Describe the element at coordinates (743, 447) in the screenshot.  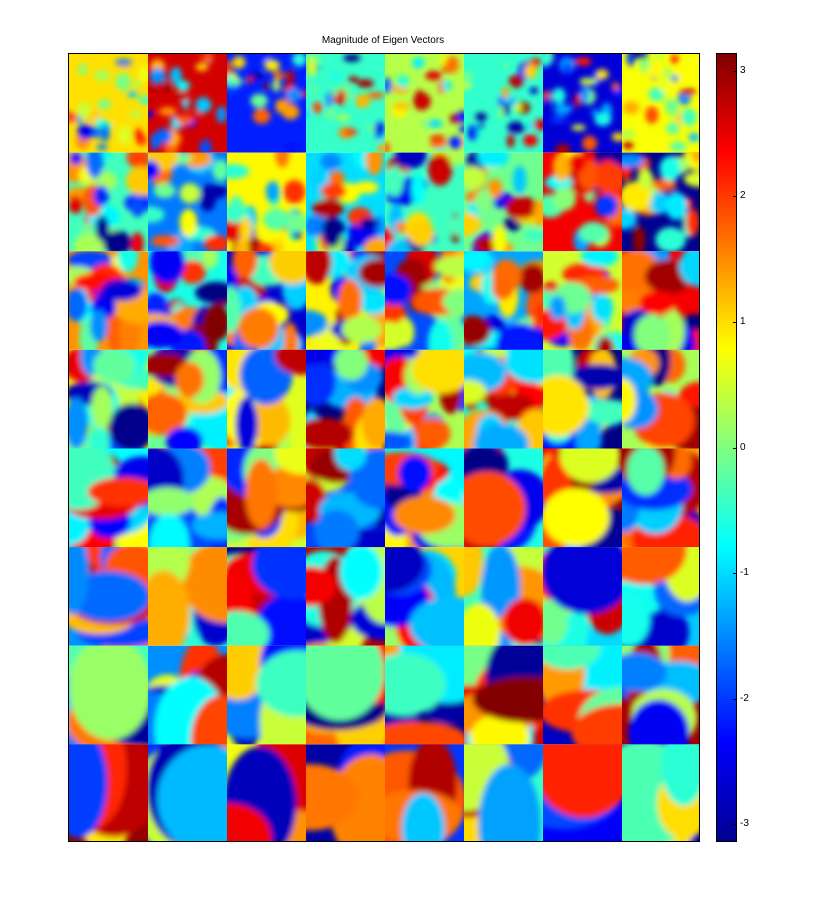
I see `colorbar-tick-label: 0` at that location.